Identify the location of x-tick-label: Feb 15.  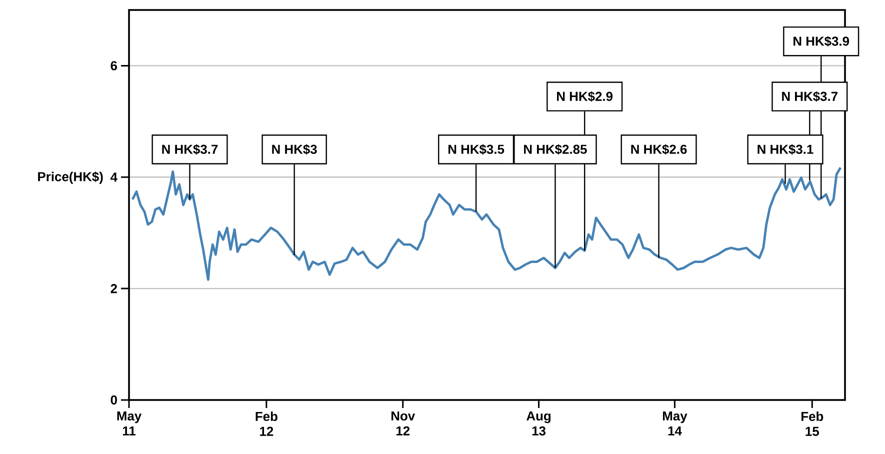
(812, 424).